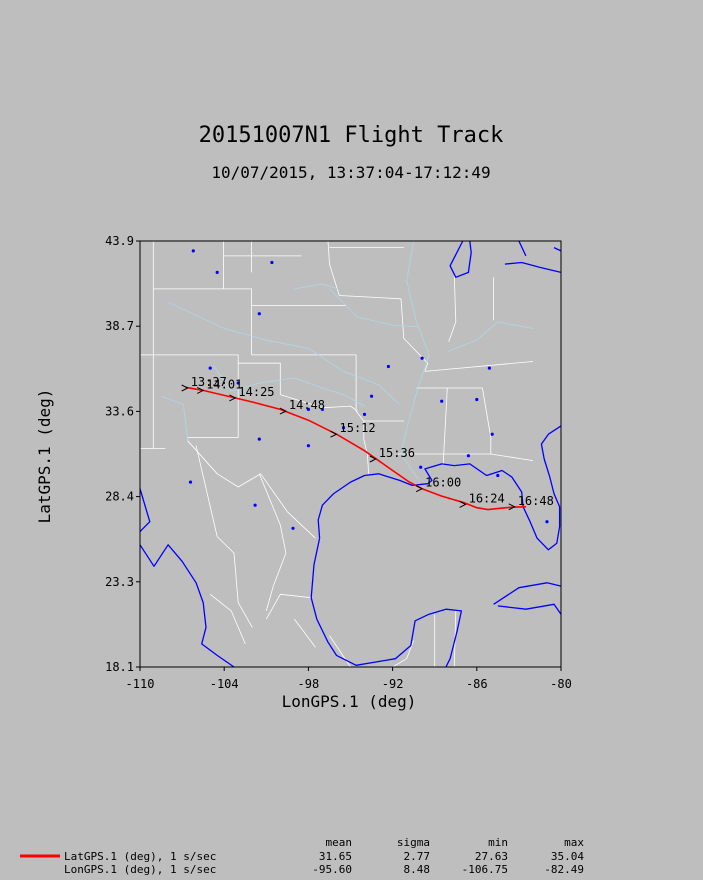 The image size is (703, 880). I want to click on chart-title: 20151007N1 Flight Track, so click(351, 135).